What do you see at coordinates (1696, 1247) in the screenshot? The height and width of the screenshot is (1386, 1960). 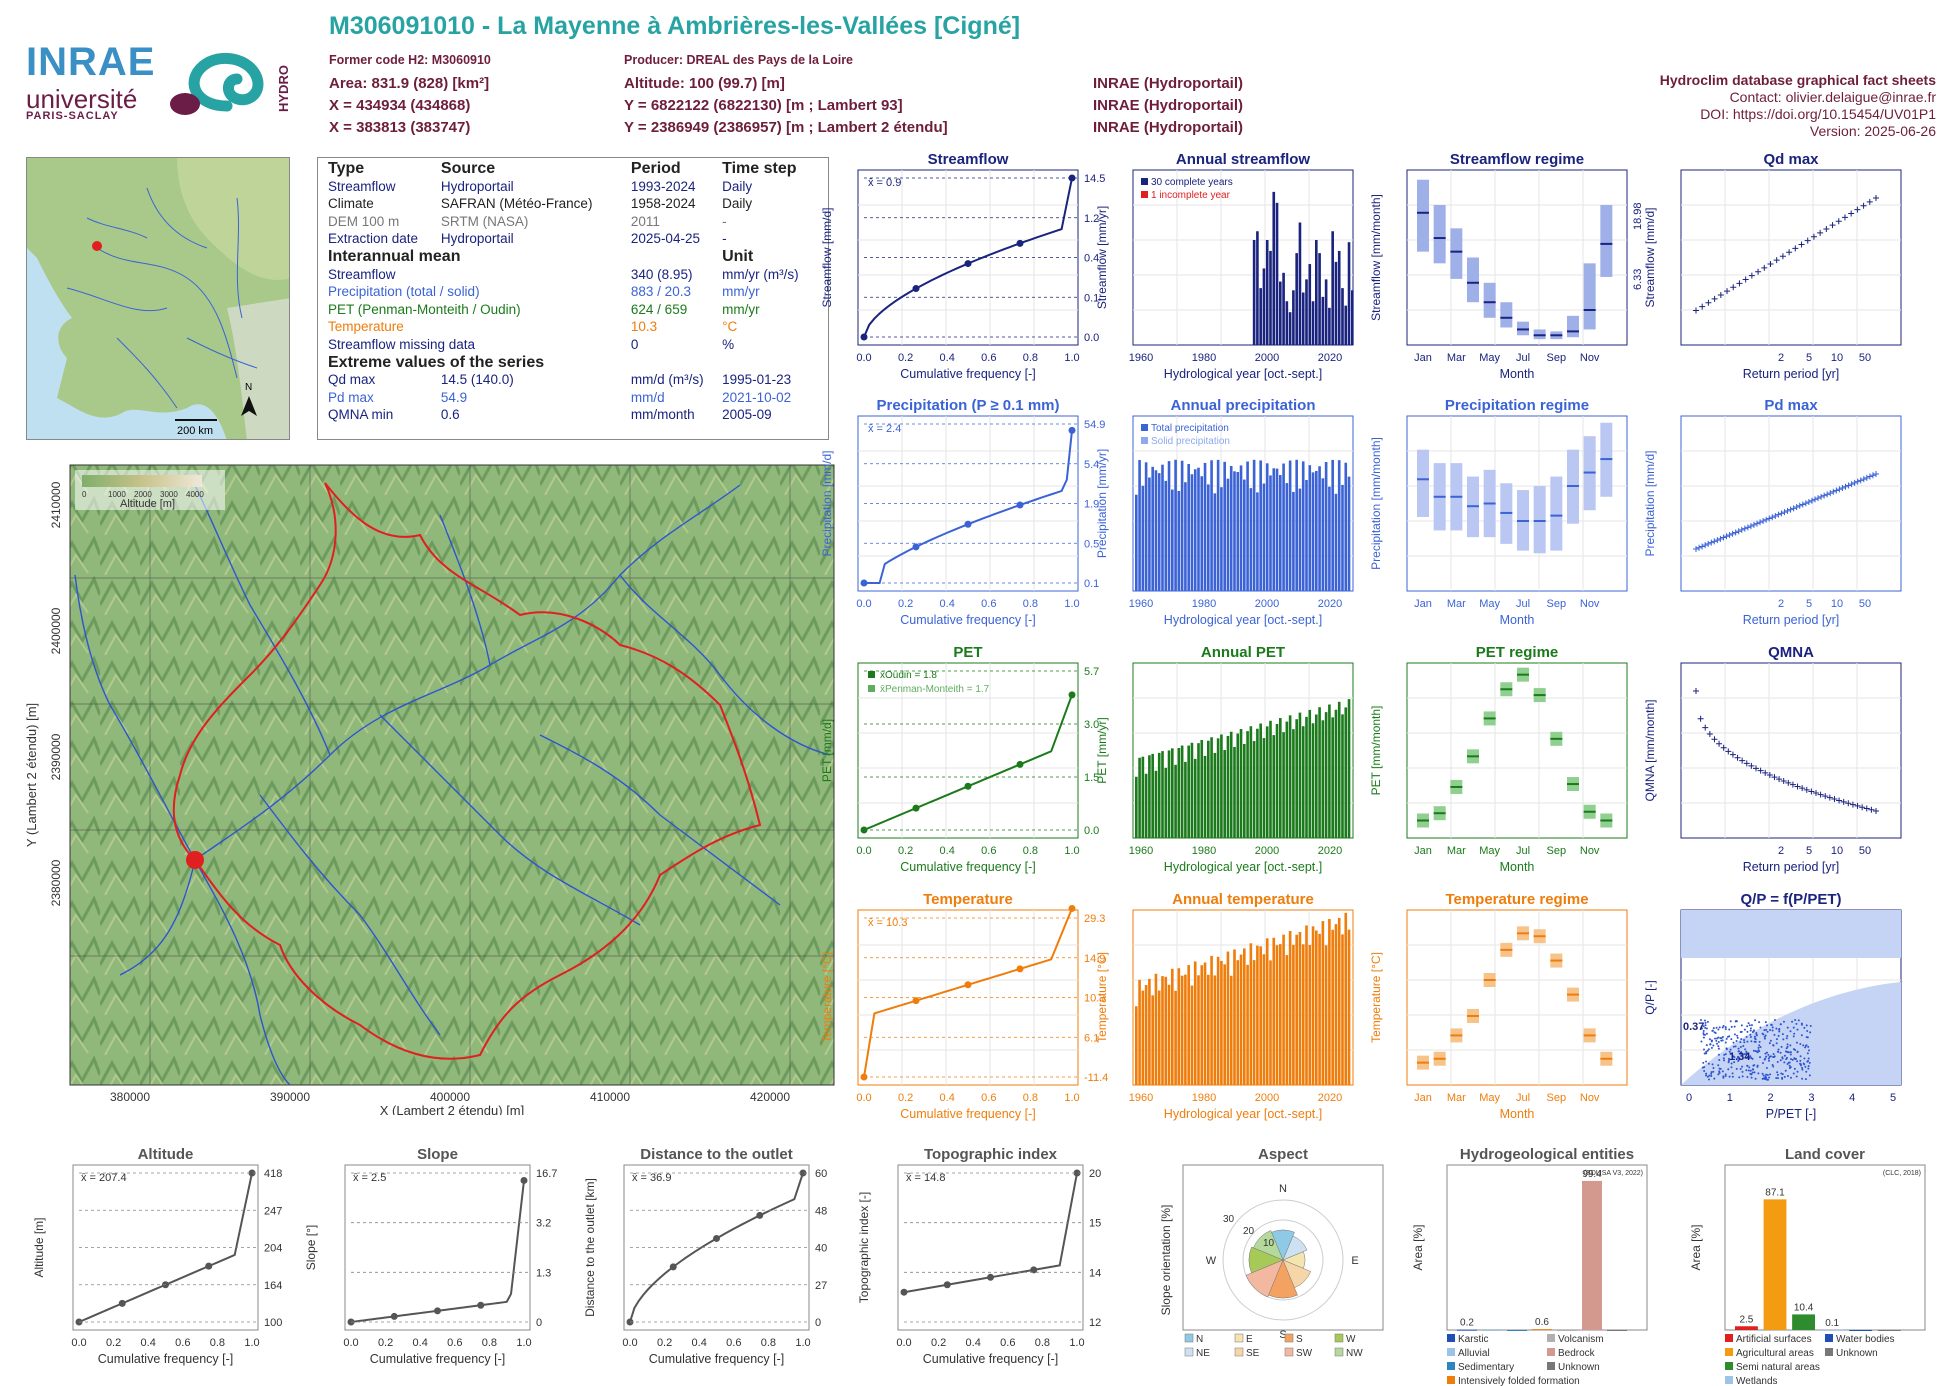 I see `y-axis-label: Area [%]` at bounding box center [1696, 1247].